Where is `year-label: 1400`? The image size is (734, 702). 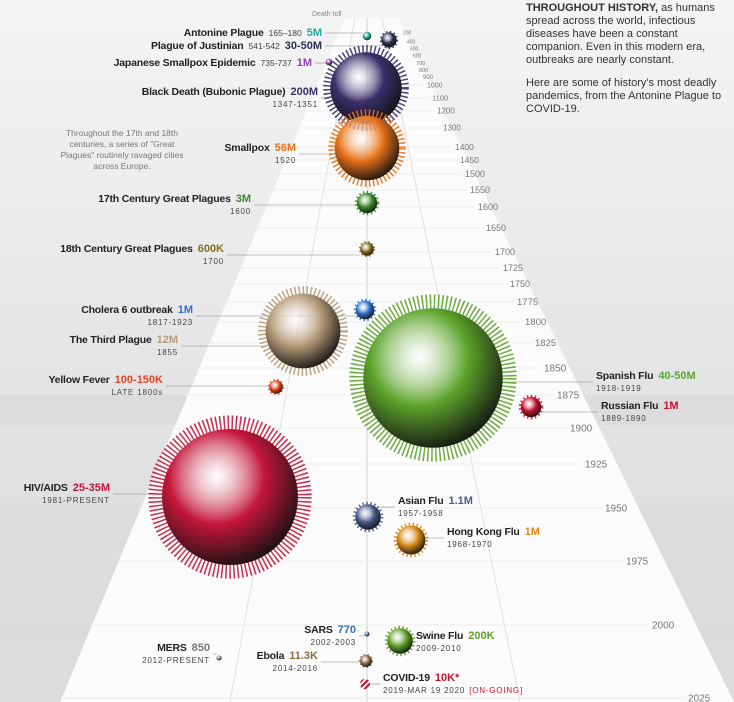 year-label: 1400 is located at coordinates (464, 147).